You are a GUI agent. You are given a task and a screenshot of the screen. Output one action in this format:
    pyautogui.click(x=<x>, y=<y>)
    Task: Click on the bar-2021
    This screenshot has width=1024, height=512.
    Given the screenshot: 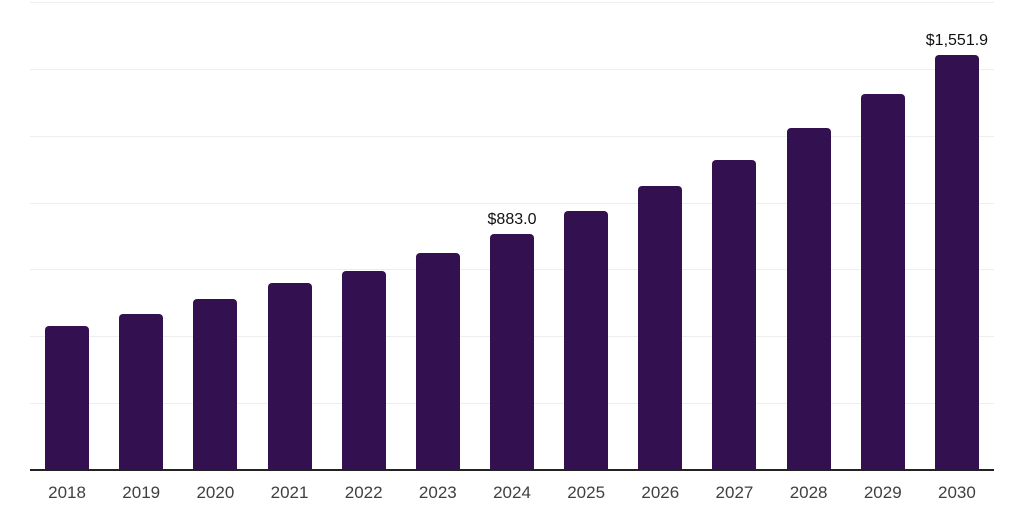 What is the action you would take?
    pyautogui.click(x=289, y=376)
    